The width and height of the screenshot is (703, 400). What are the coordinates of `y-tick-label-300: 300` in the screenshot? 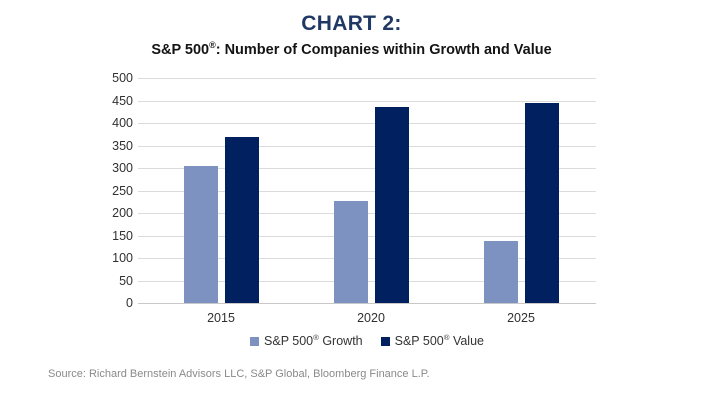 It's located at (122, 168).